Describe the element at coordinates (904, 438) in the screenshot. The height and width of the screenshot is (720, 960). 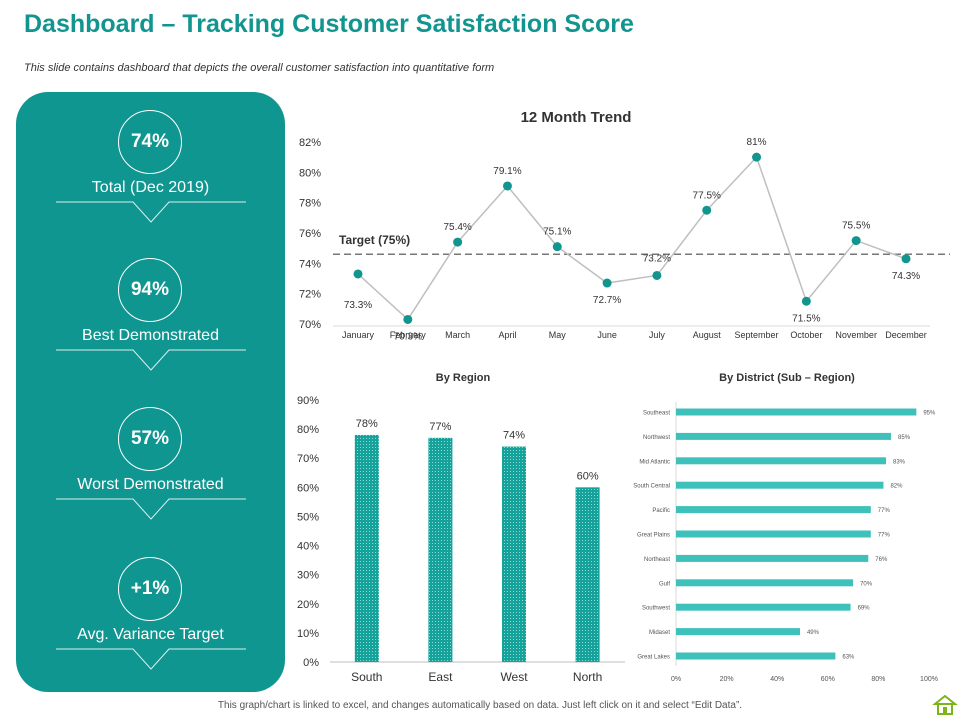
I see `district-data-label: 85%` at that location.